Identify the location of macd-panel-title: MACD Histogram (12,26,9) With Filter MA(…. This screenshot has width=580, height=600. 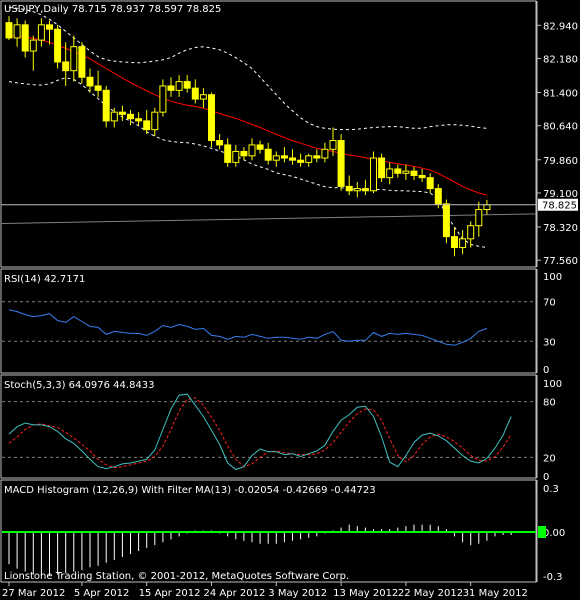
(190, 490).